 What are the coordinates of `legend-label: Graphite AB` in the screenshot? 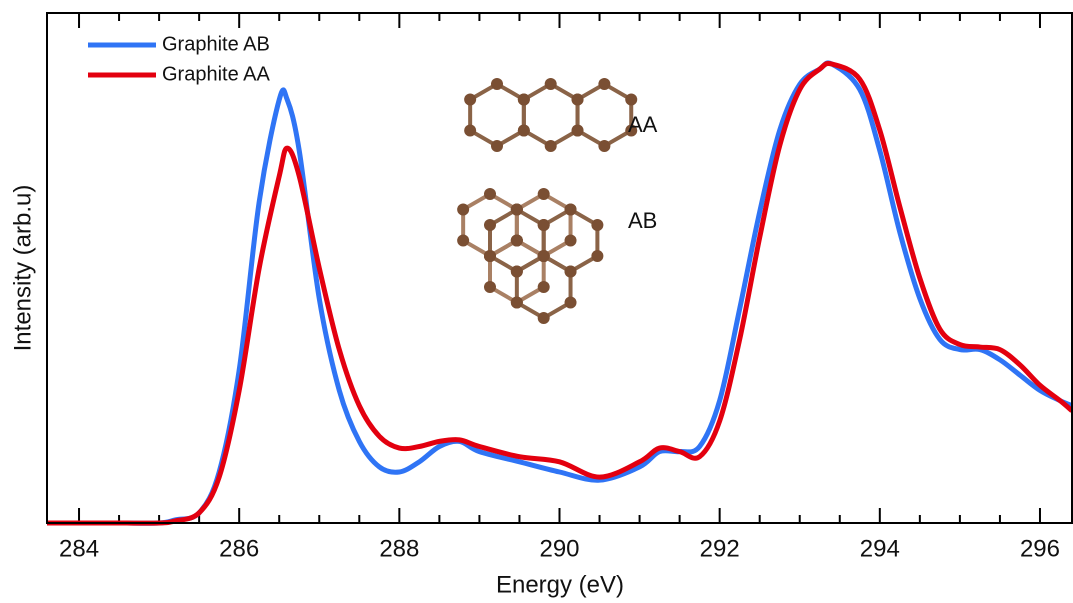 It's located at (216, 44).